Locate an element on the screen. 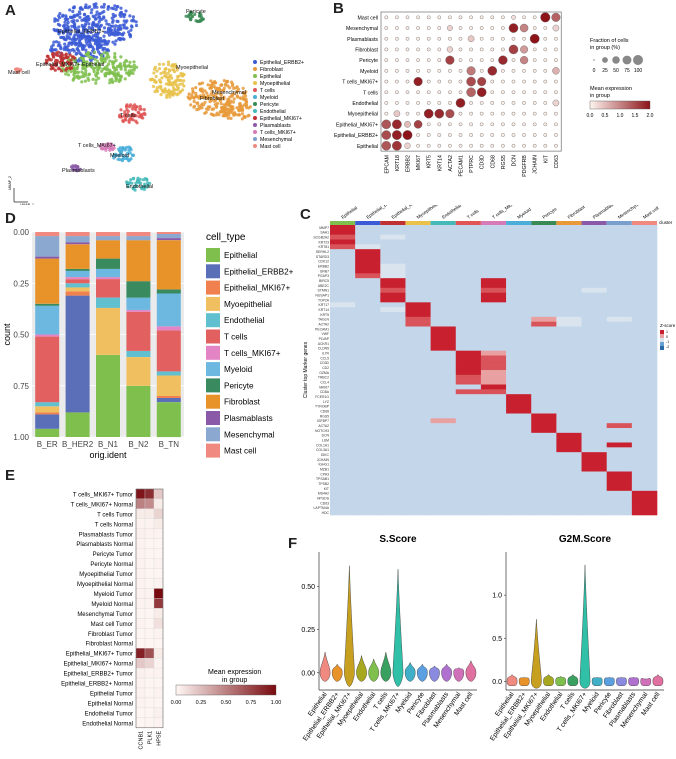  bar-chart-legend-swatch is located at coordinates (213, 336).